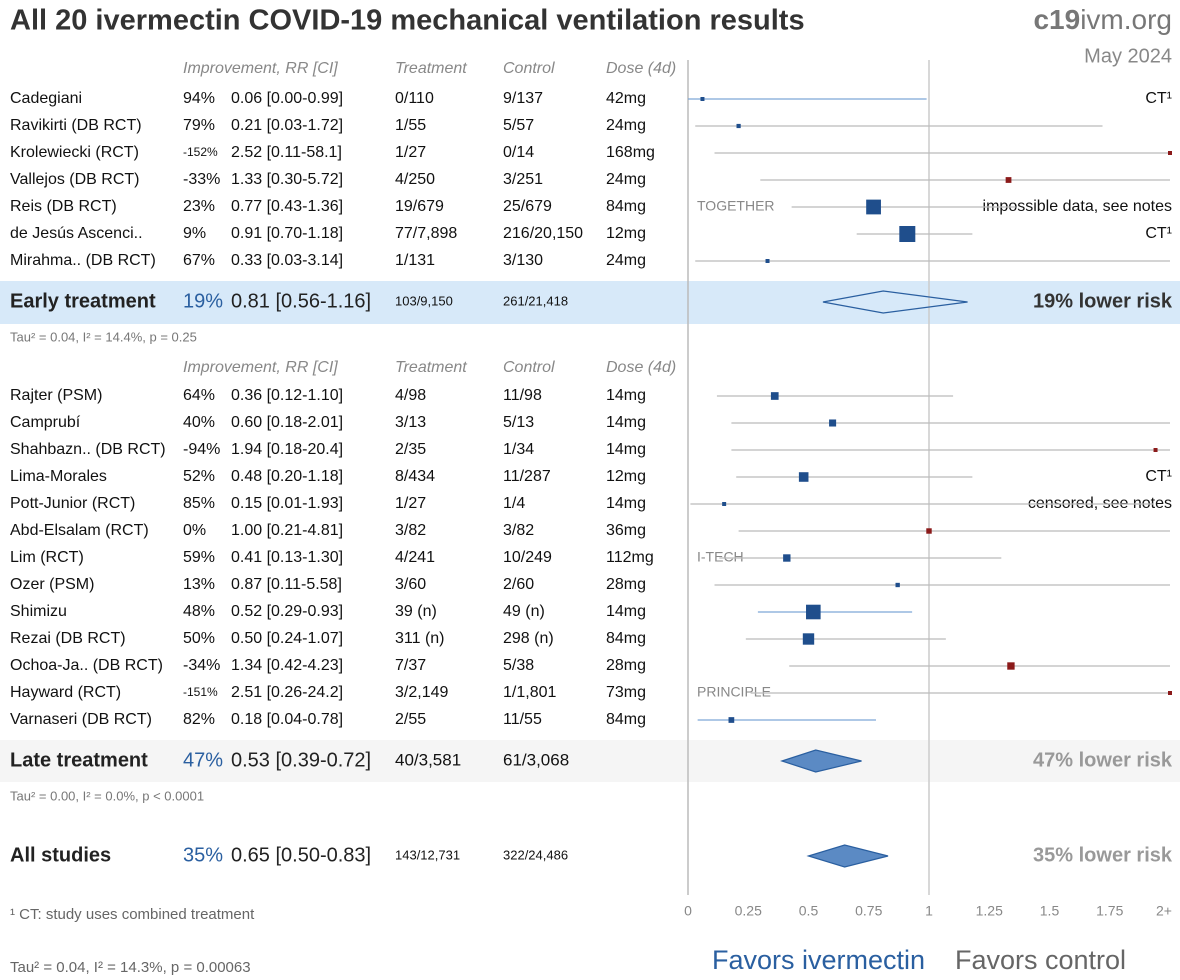  I want to click on control: 11/98, so click(522, 395).